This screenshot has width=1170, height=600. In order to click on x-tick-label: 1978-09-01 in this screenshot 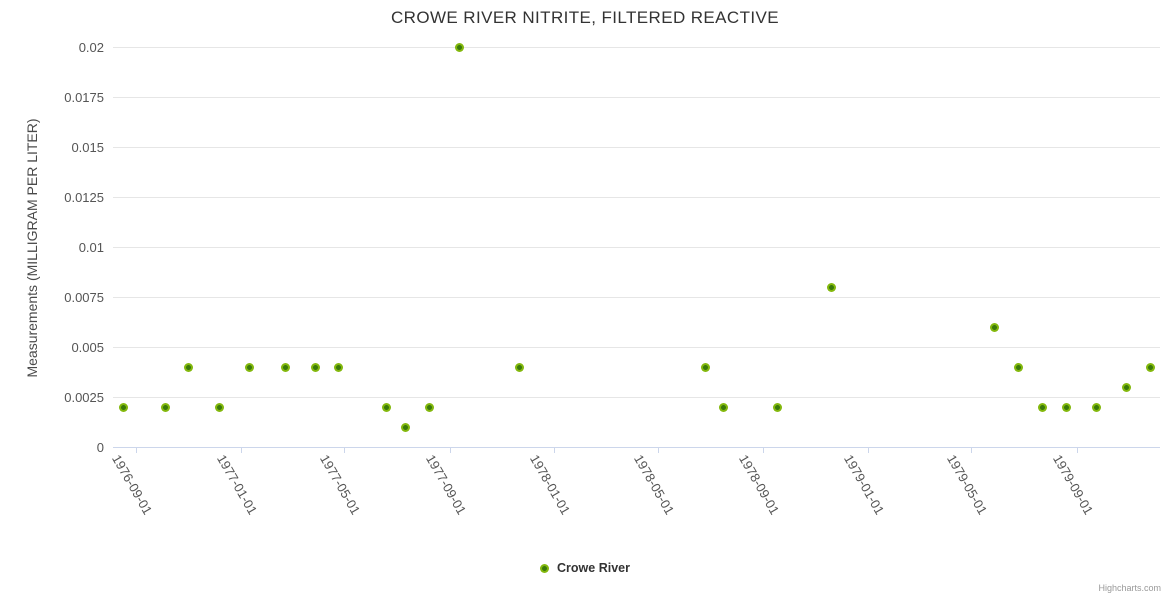, I will do `click(759, 485)`.